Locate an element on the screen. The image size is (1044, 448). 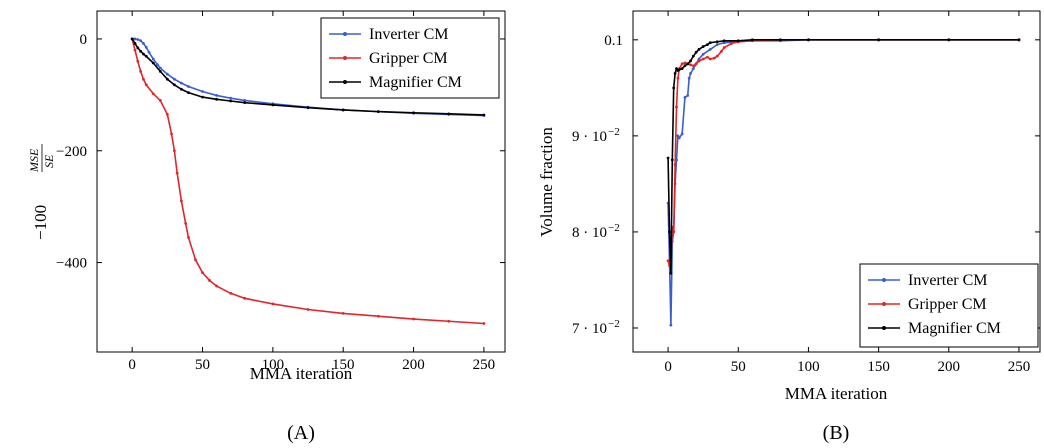
panel-a-y-label-numerator: MSE is located at coordinates (34, 160).